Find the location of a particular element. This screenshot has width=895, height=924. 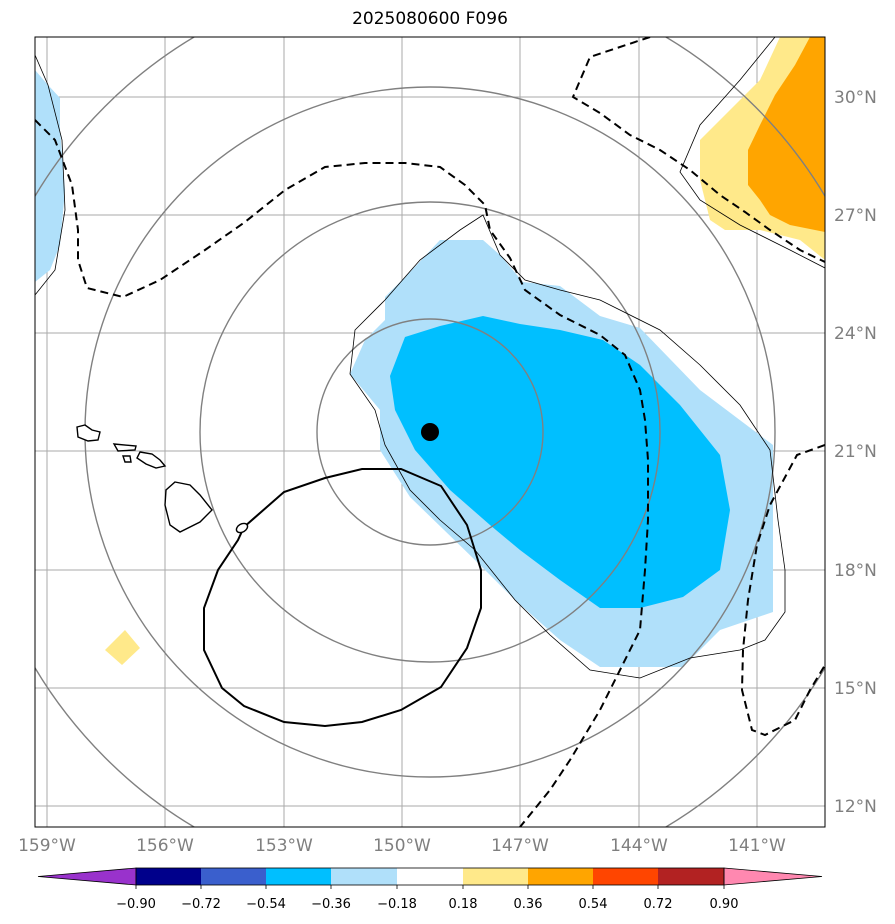

maui-island is located at coordinates (151, 460).